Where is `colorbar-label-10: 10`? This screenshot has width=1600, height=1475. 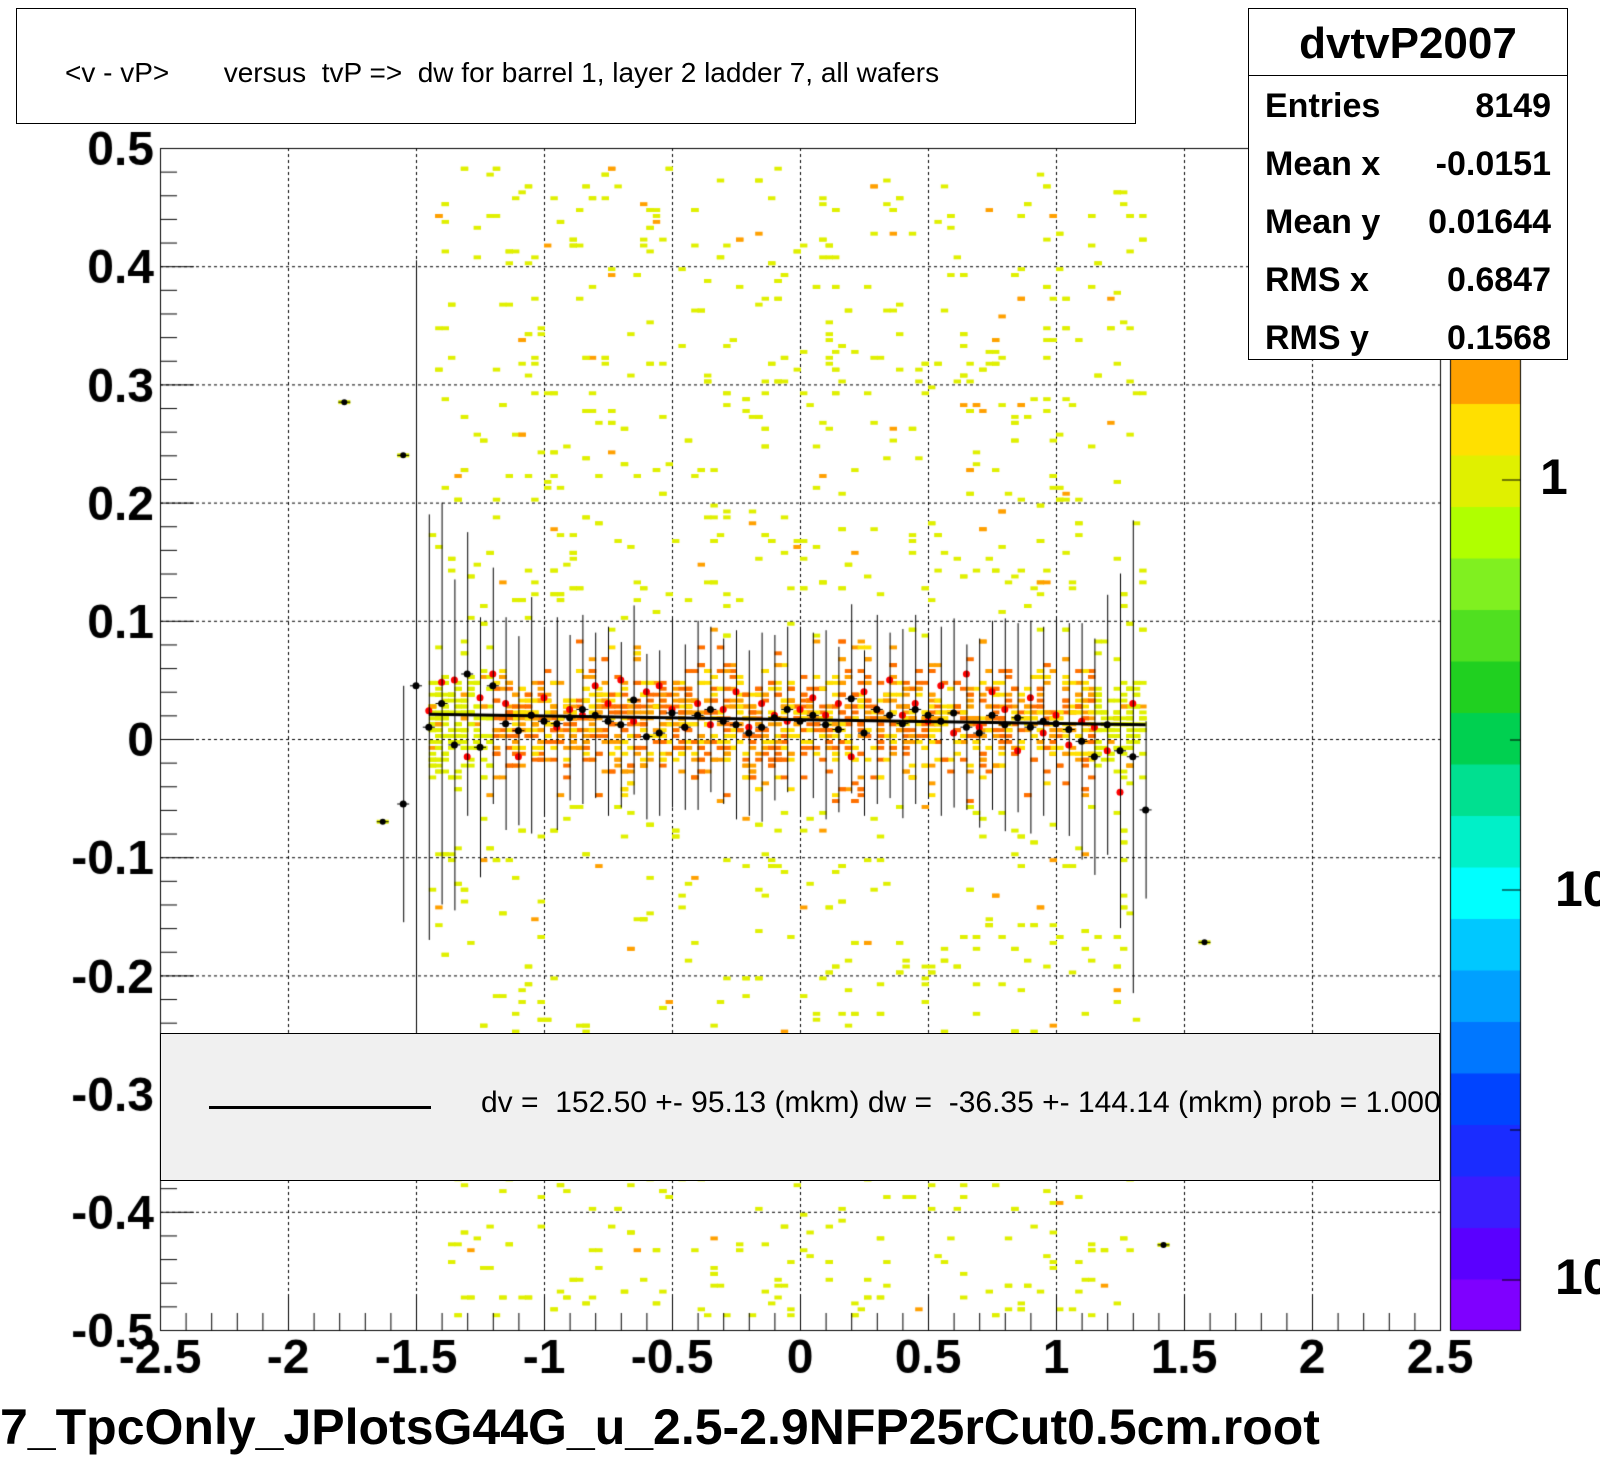 colorbar-label-10: 10 is located at coordinates (1577, 889).